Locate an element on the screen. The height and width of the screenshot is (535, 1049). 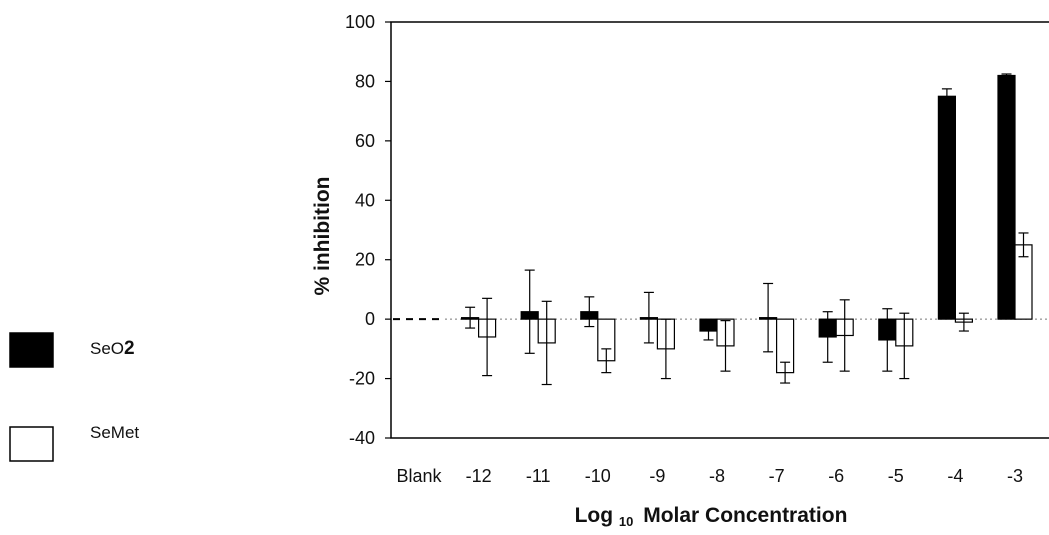
x-axis-title-main: Log is located at coordinates (594, 515).